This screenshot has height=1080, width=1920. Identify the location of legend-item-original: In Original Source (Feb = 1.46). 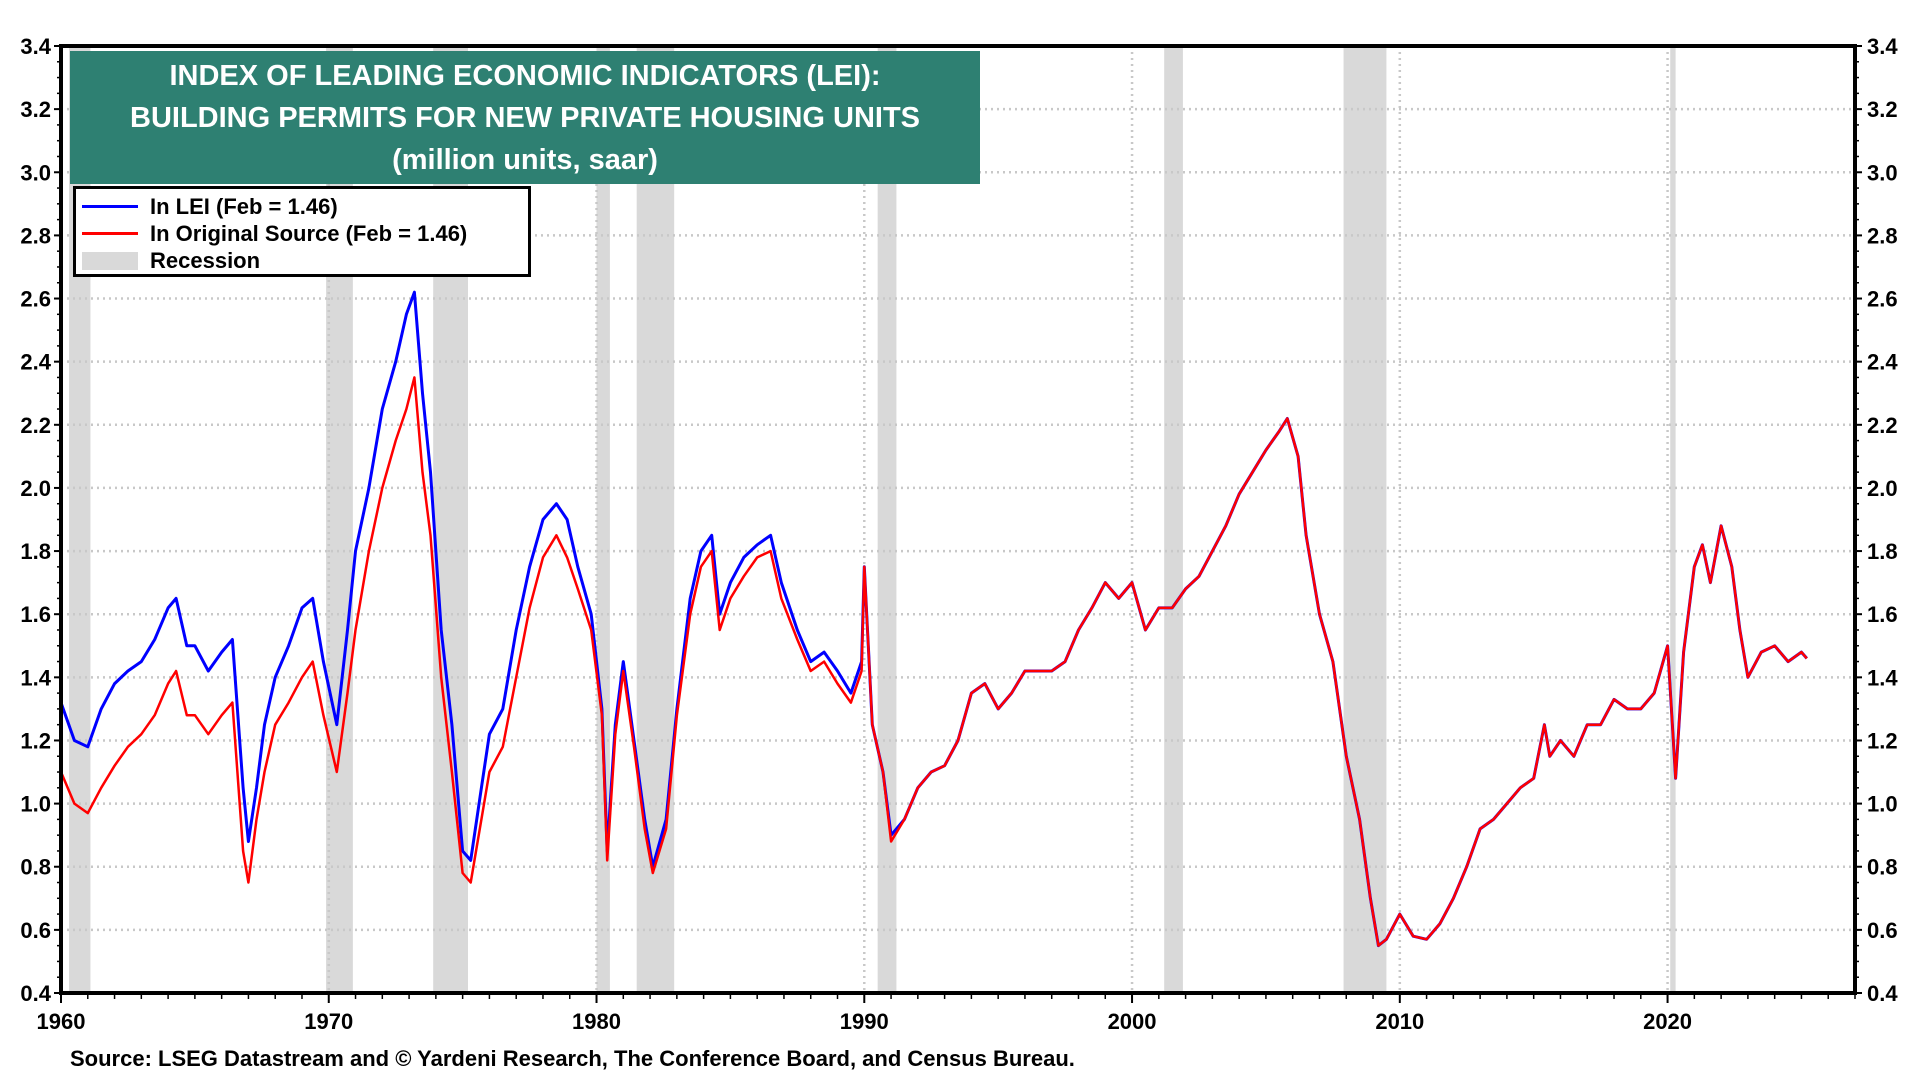
(302, 233).